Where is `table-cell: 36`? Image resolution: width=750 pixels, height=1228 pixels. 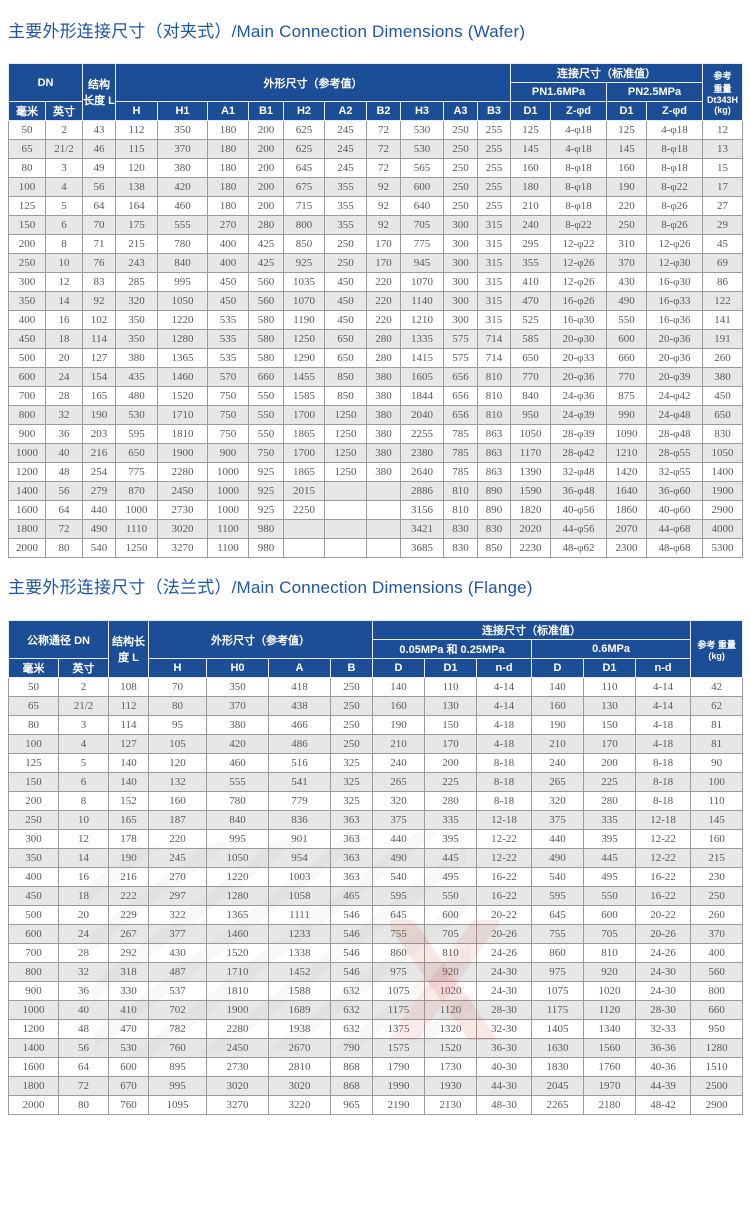
table-cell: 36 is located at coordinates (64, 434).